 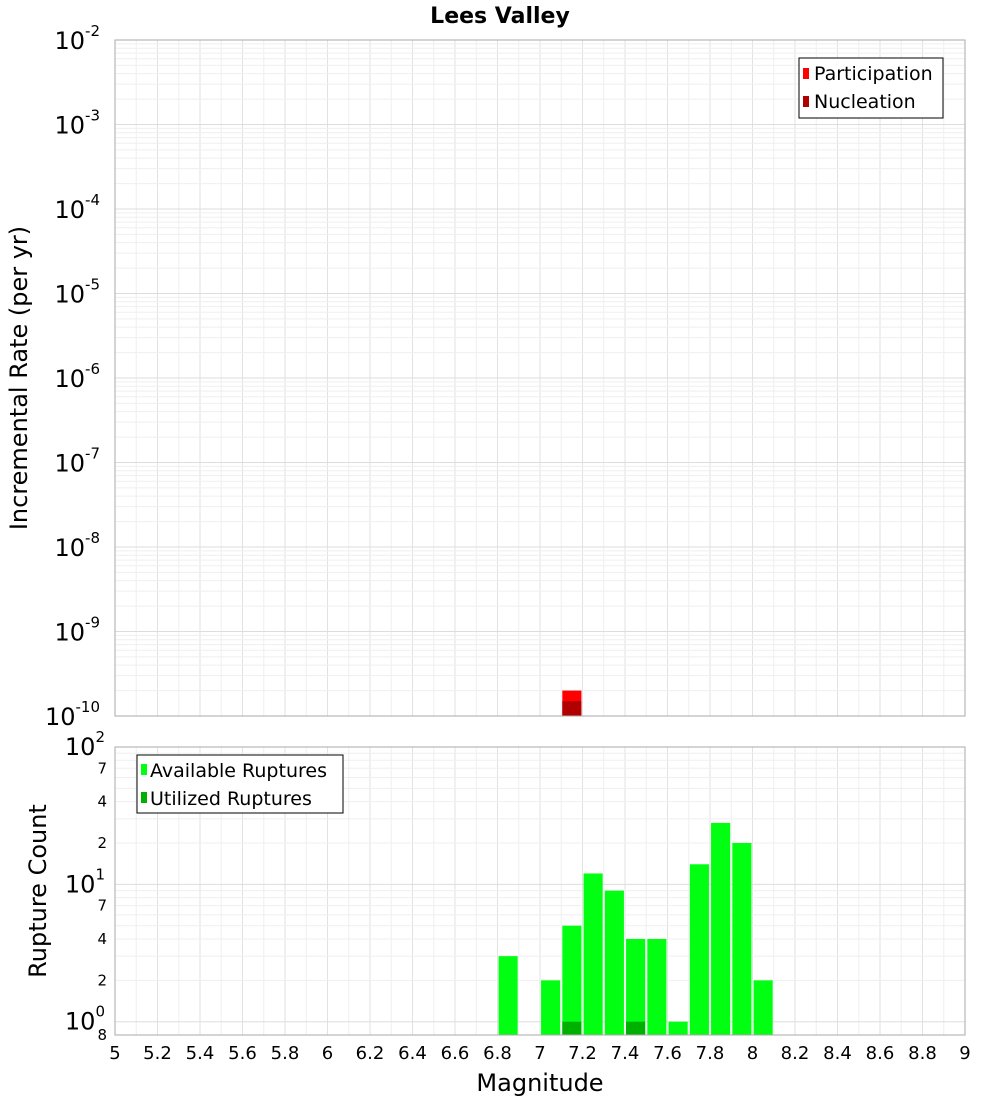 I want to click on x-tick-label: 5, so click(x=114, y=1053).